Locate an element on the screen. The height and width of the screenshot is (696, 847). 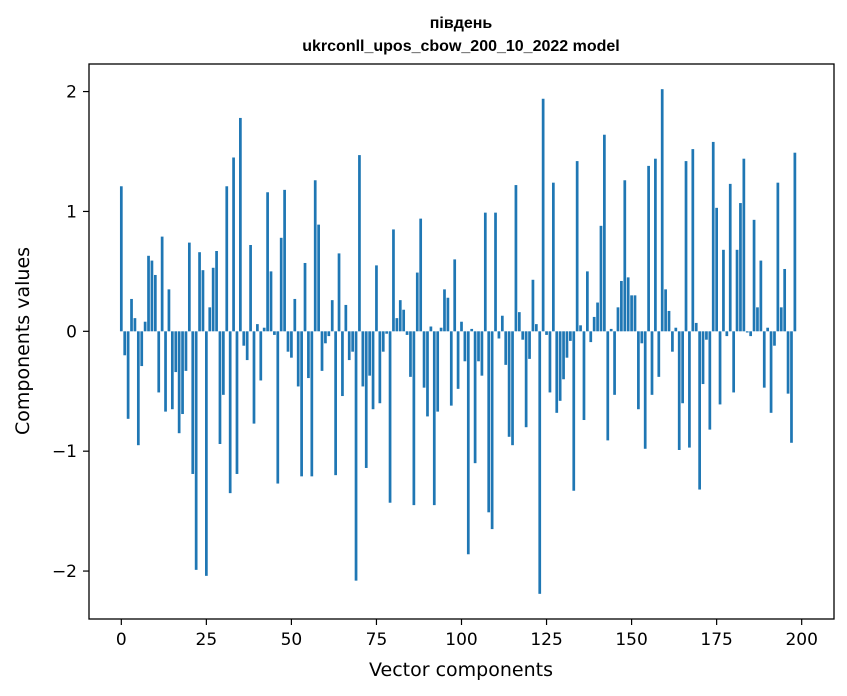
y-tick-label: −2 is located at coordinates (64, 572).